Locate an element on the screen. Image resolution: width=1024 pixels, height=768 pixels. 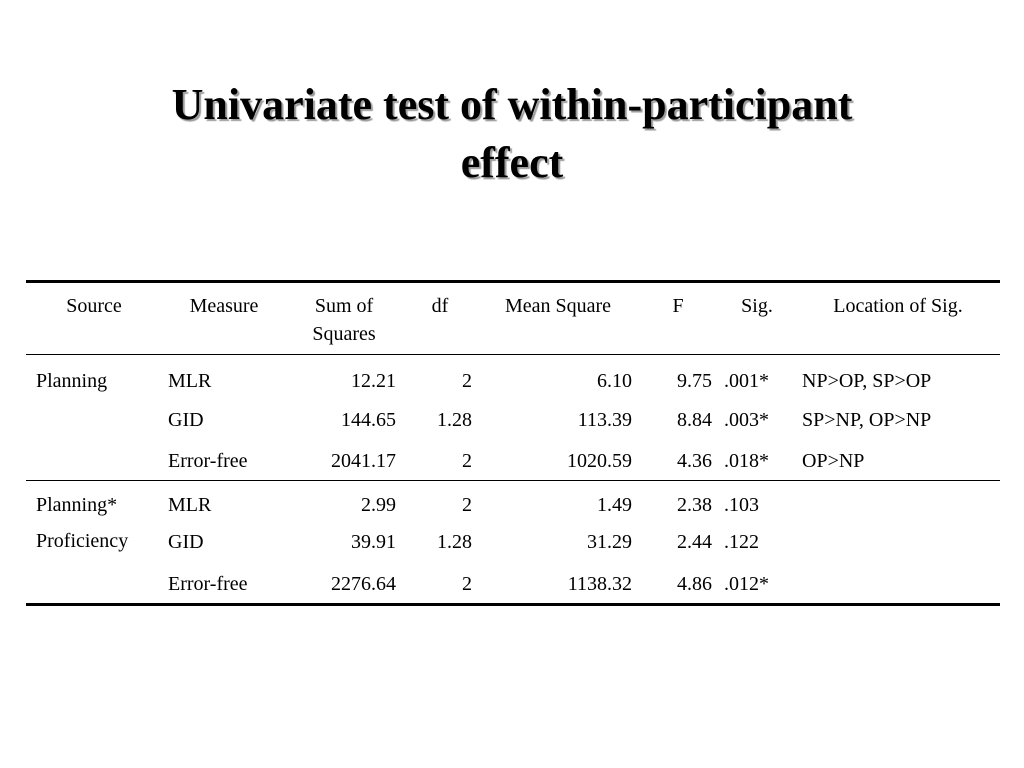
f-cell: 4.86 is located at coordinates (694, 584).